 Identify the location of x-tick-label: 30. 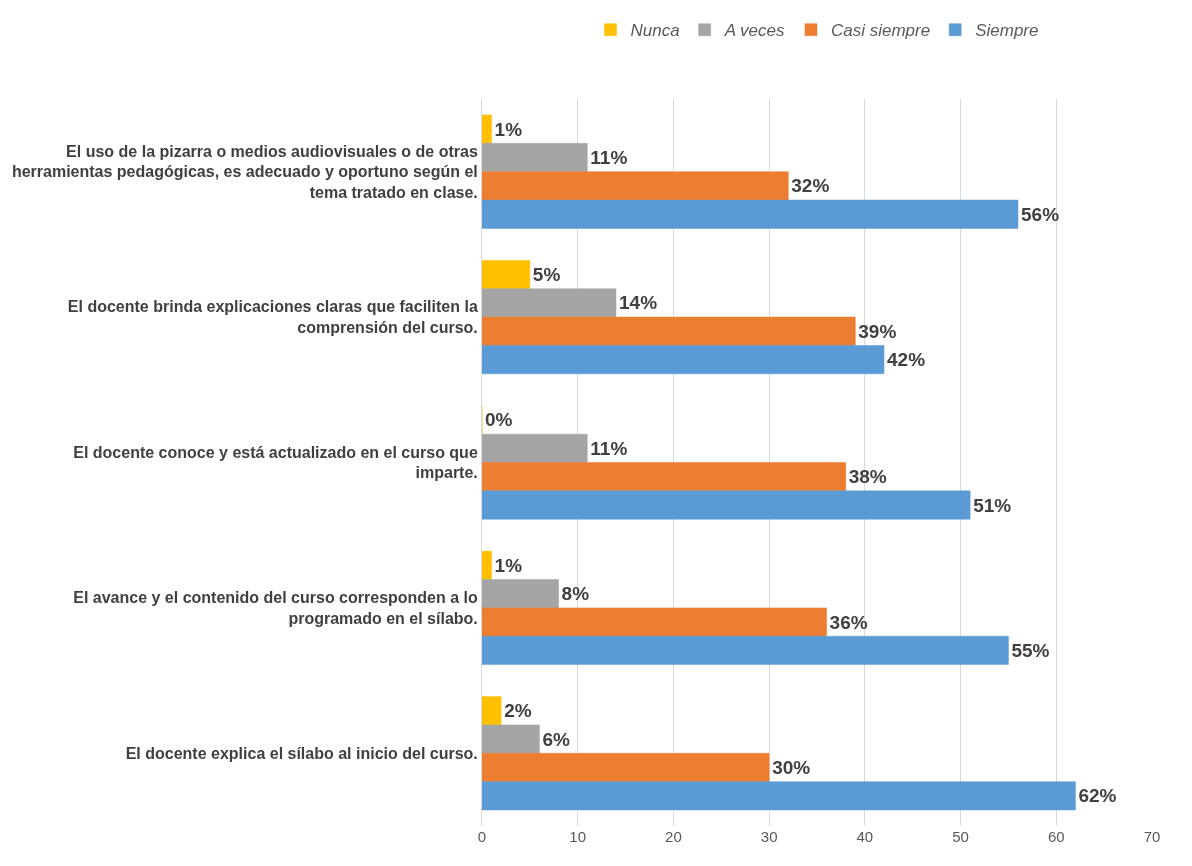
(769, 836).